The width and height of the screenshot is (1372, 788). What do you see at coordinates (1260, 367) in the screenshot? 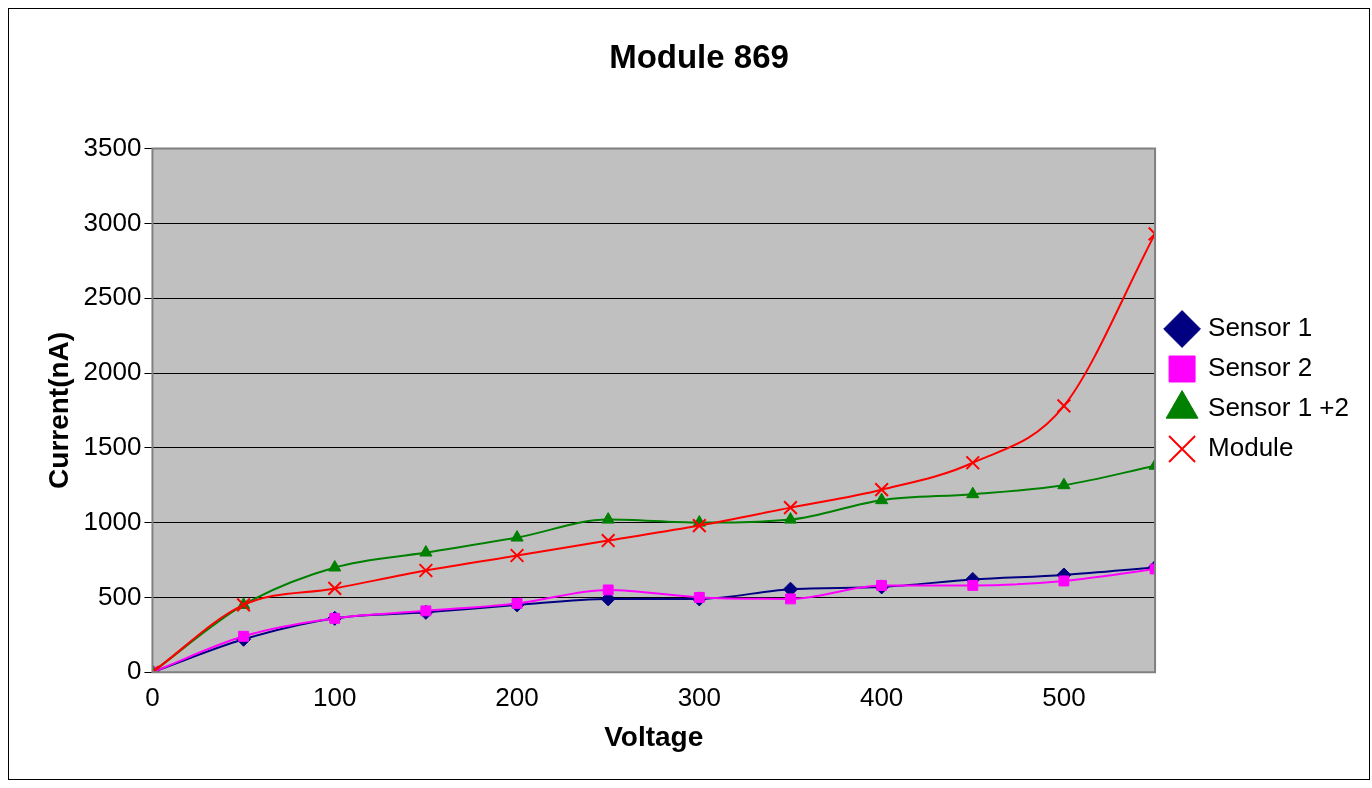
I see `legend-label: Sensor 2` at bounding box center [1260, 367].